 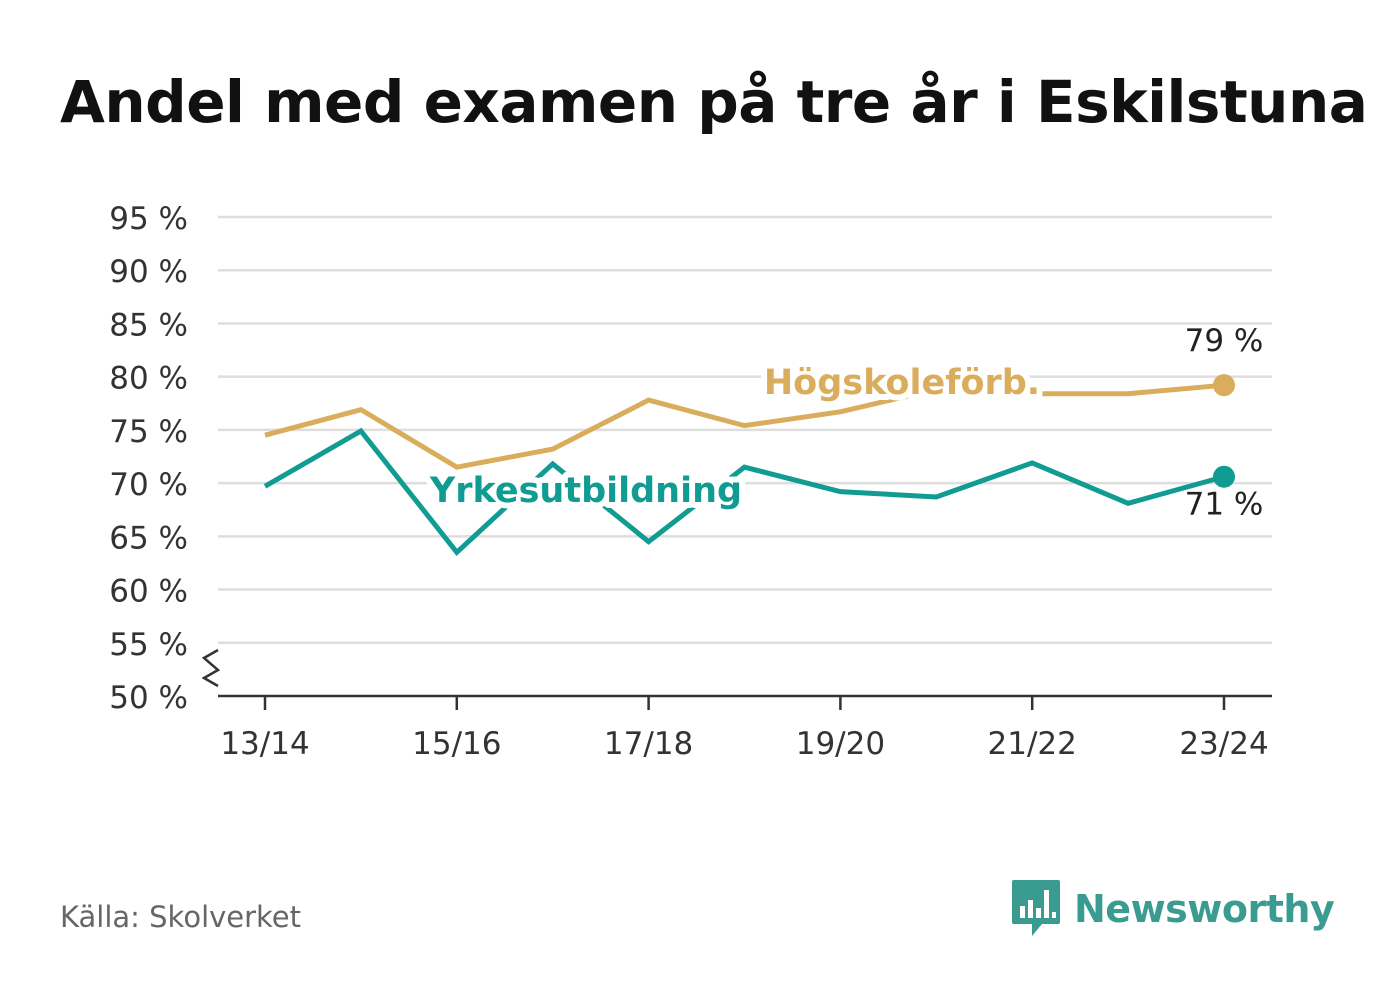 What do you see at coordinates (902, 383) in the screenshot?
I see `series-name-label: Högskoleförb.` at bounding box center [902, 383].